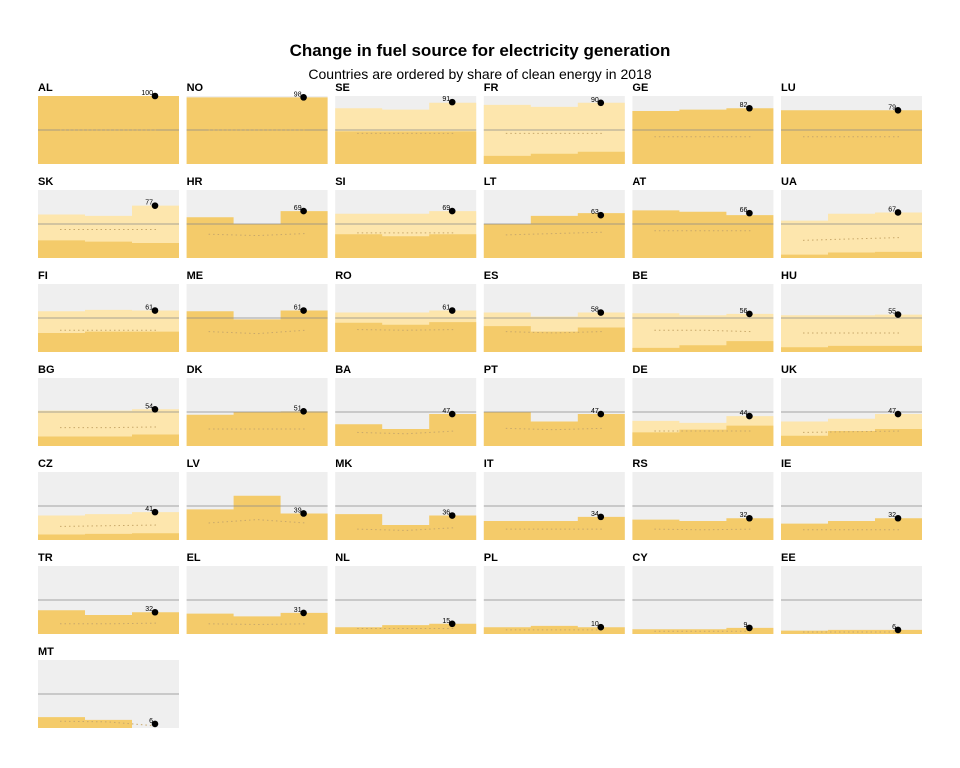 This screenshot has height=768, width=960. Describe the element at coordinates (446, 99) in the screenshot. I see `value-label: 91` at that location.